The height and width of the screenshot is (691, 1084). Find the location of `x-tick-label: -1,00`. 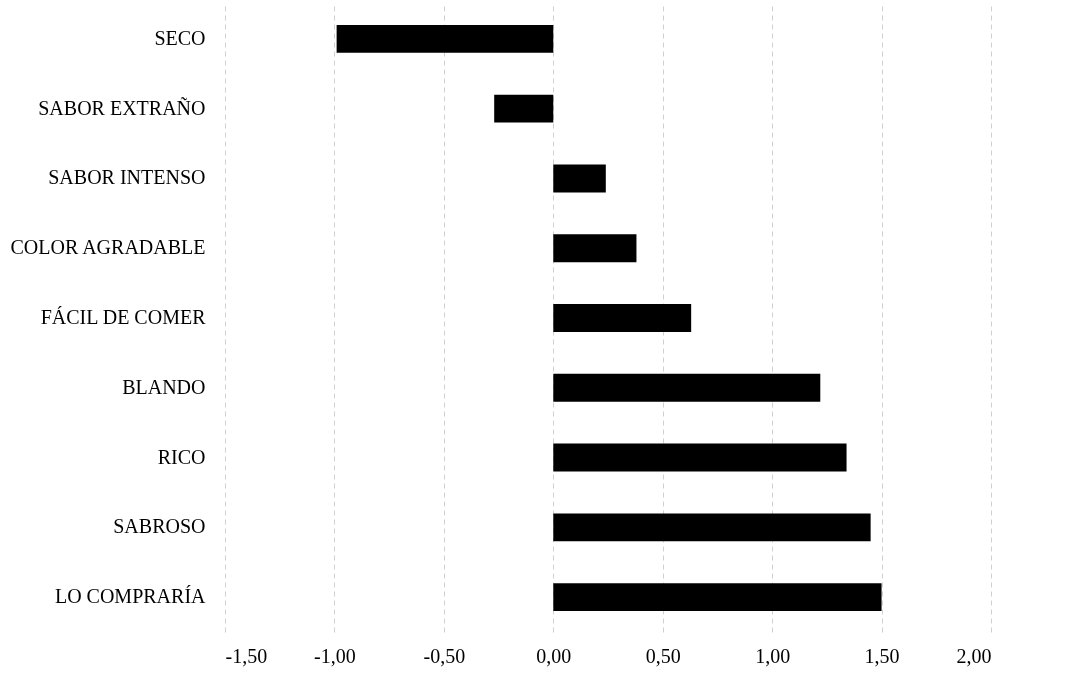

x-tick-label: -1,00 is located at coordinates (335, 655).